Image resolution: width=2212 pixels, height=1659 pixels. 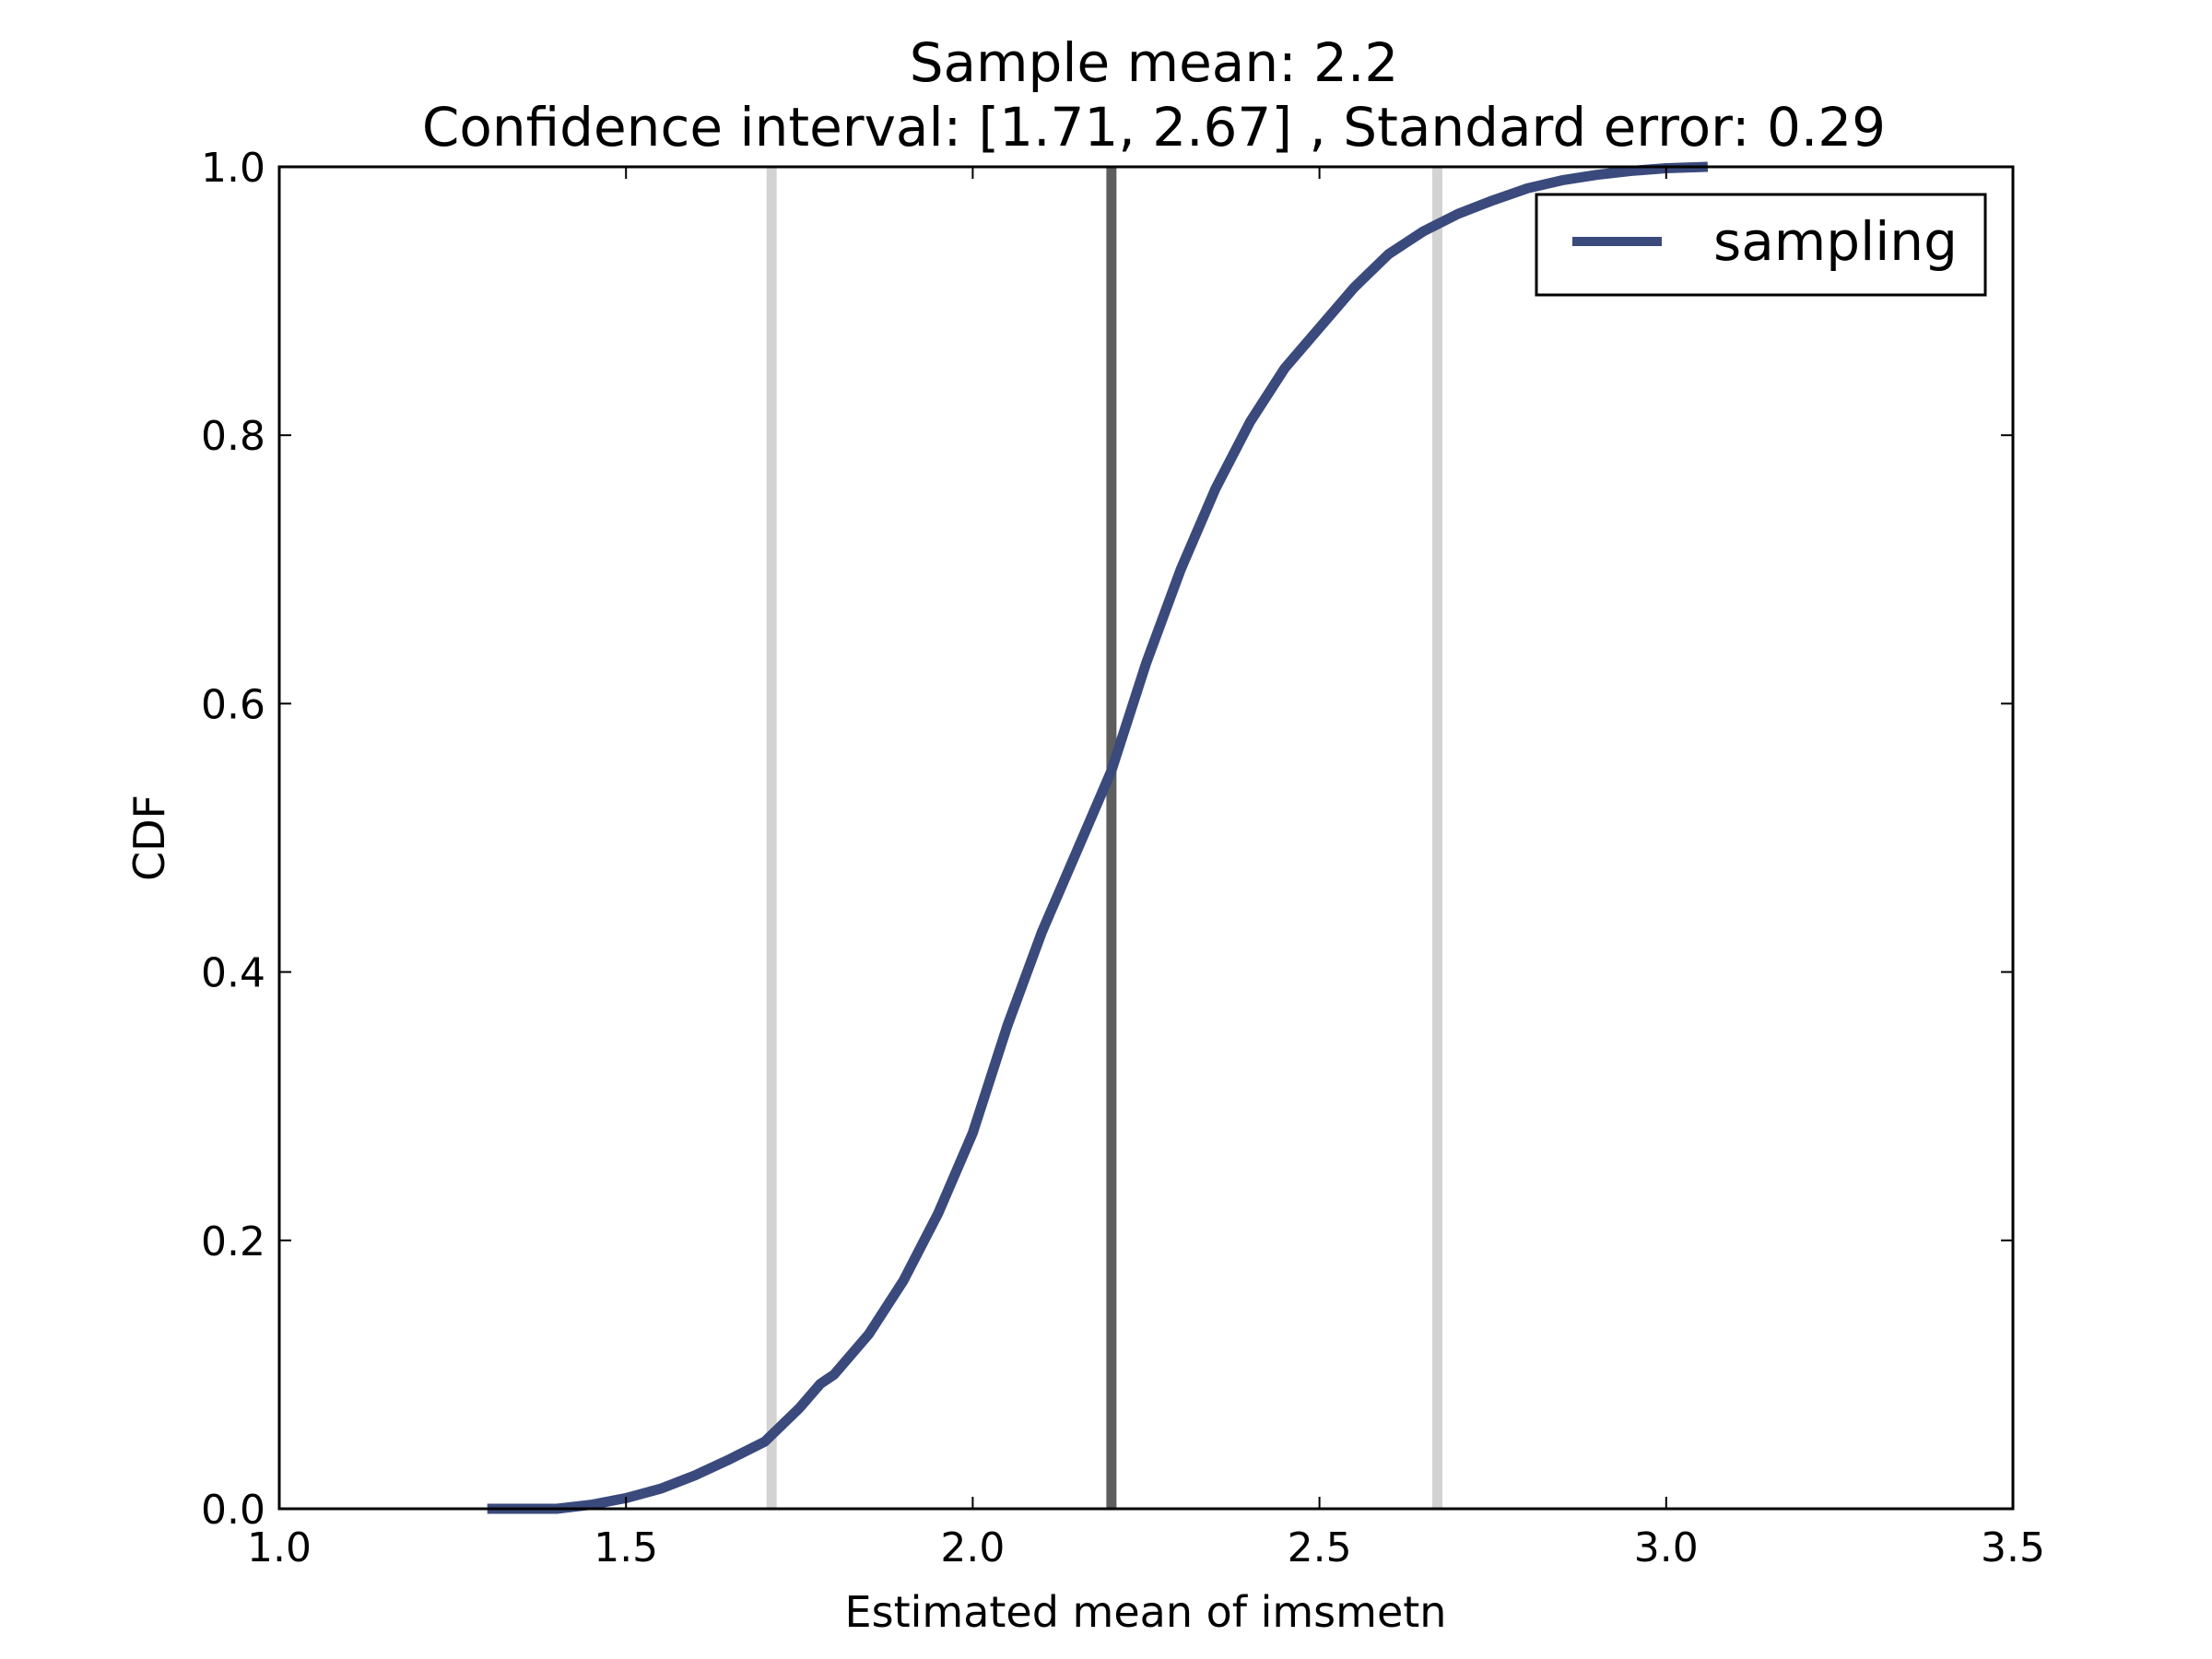 I want to click on legend: sampling, so click(x=1761, y=245).